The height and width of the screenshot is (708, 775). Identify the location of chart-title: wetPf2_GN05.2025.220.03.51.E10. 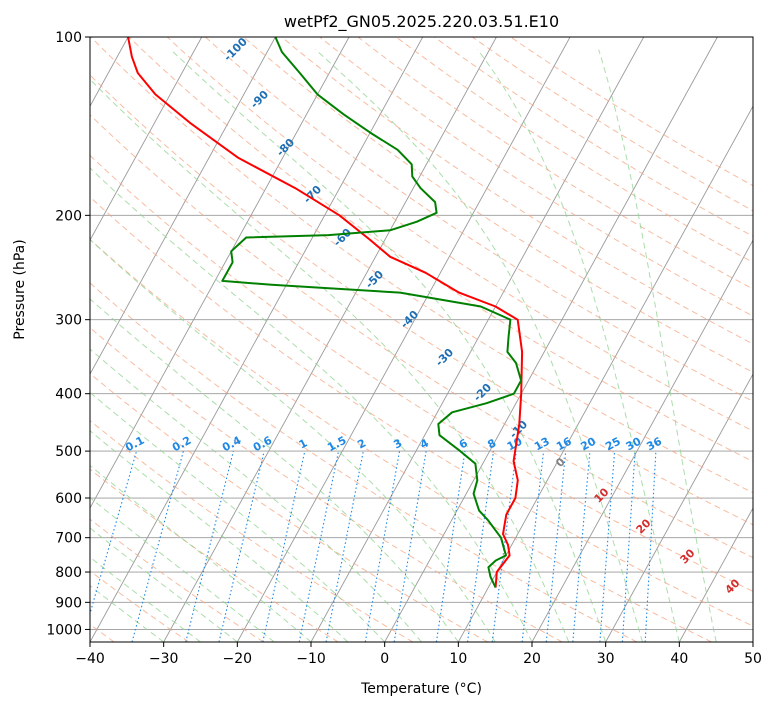
(421, 22).